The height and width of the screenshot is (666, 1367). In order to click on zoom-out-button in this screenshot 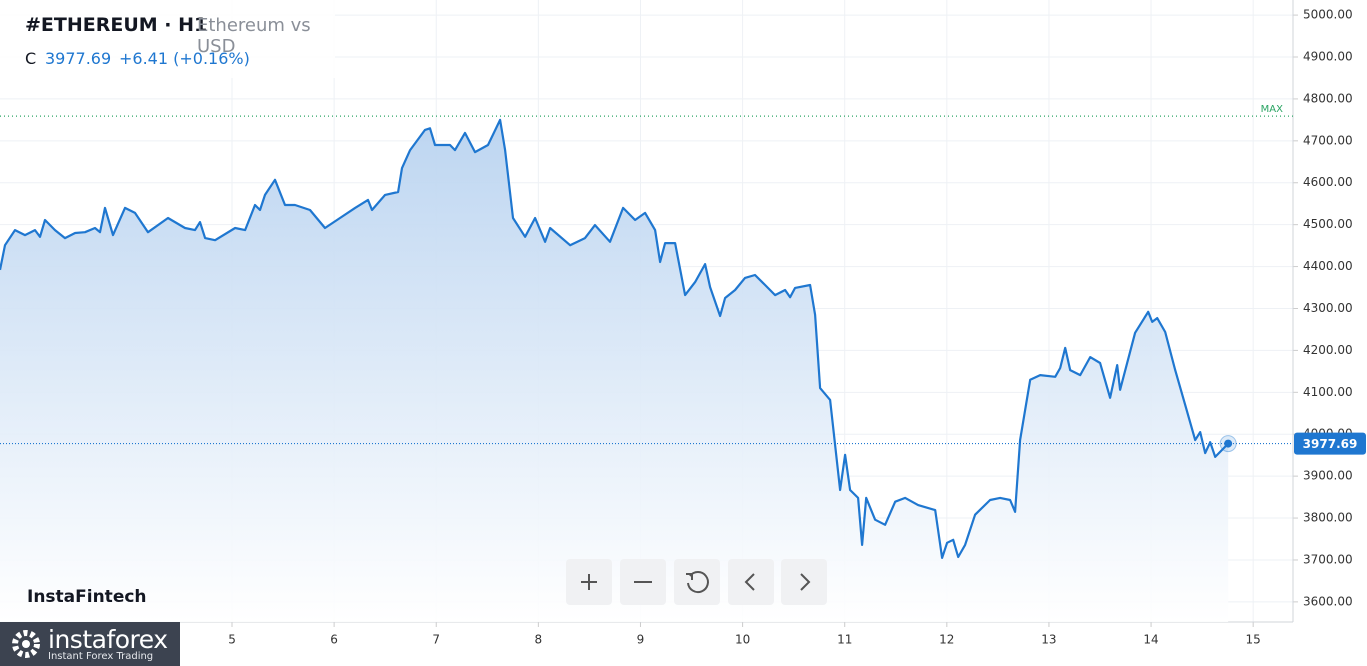, I will do `click(643, 582)`.